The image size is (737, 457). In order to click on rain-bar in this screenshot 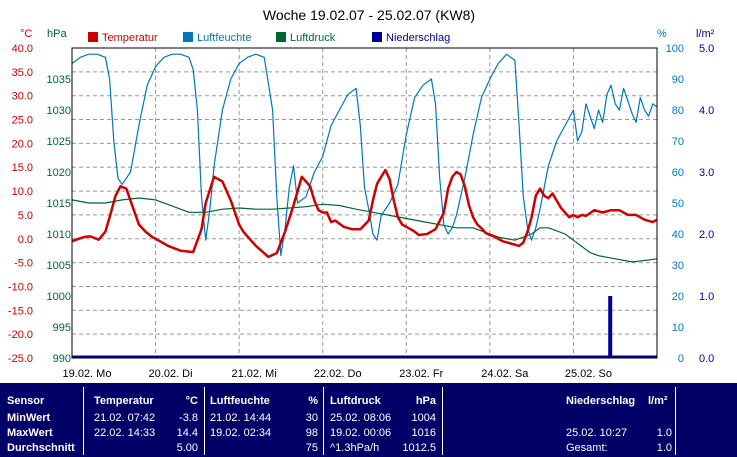, I will do `click(610, 327)`.